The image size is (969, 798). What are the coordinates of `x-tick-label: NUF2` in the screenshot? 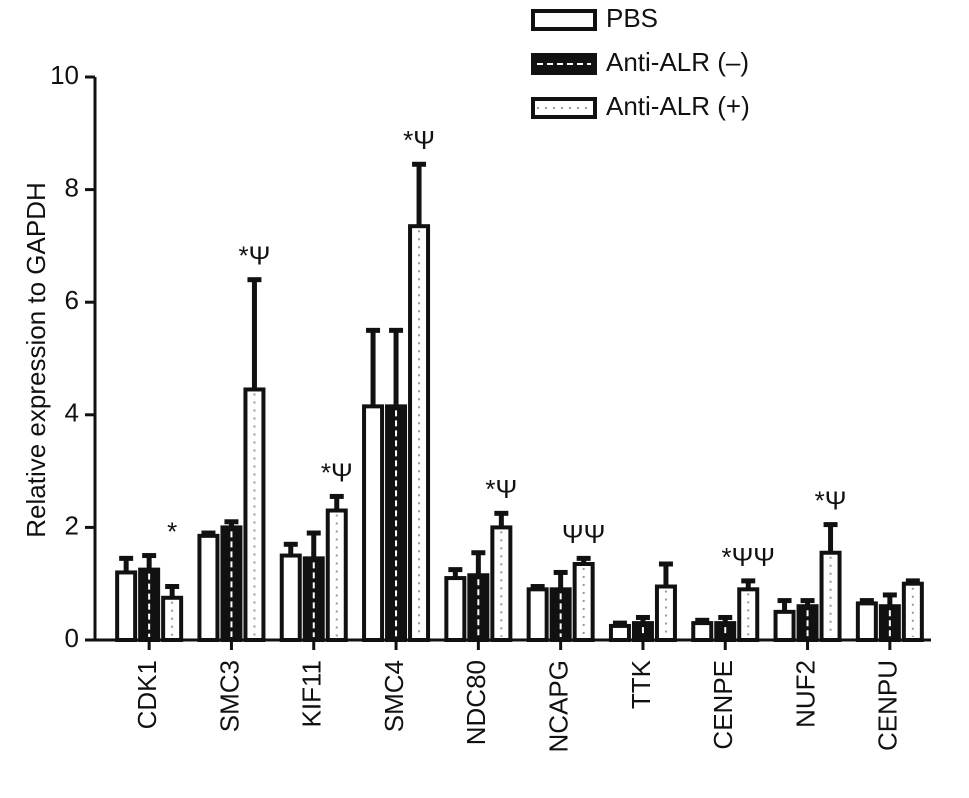 It's located at (805, 694).